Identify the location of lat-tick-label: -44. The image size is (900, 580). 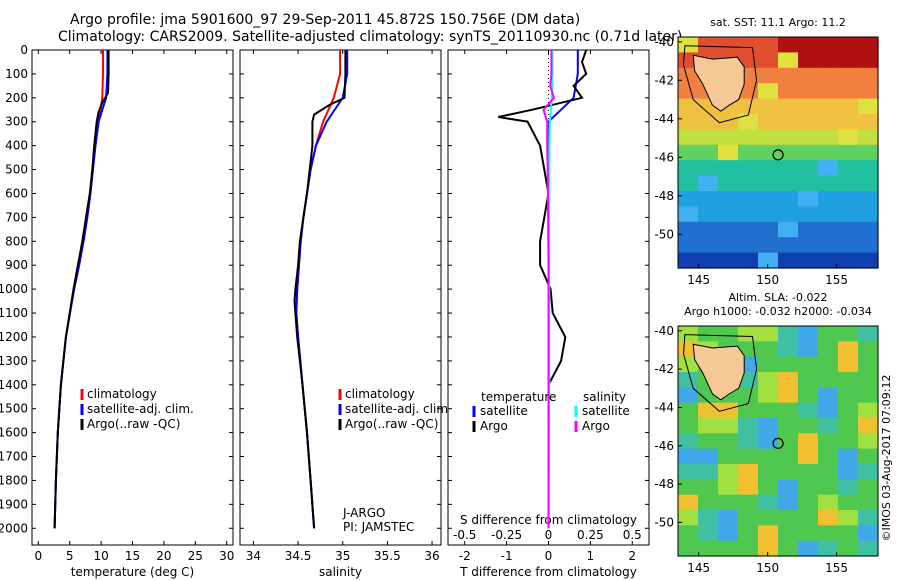
(664, 407).